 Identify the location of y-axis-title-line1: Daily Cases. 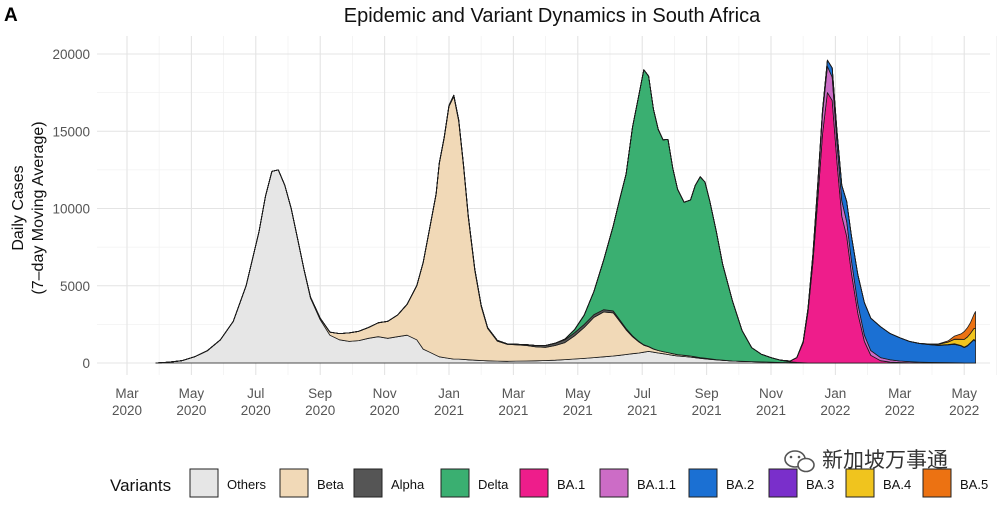
(18, 207).